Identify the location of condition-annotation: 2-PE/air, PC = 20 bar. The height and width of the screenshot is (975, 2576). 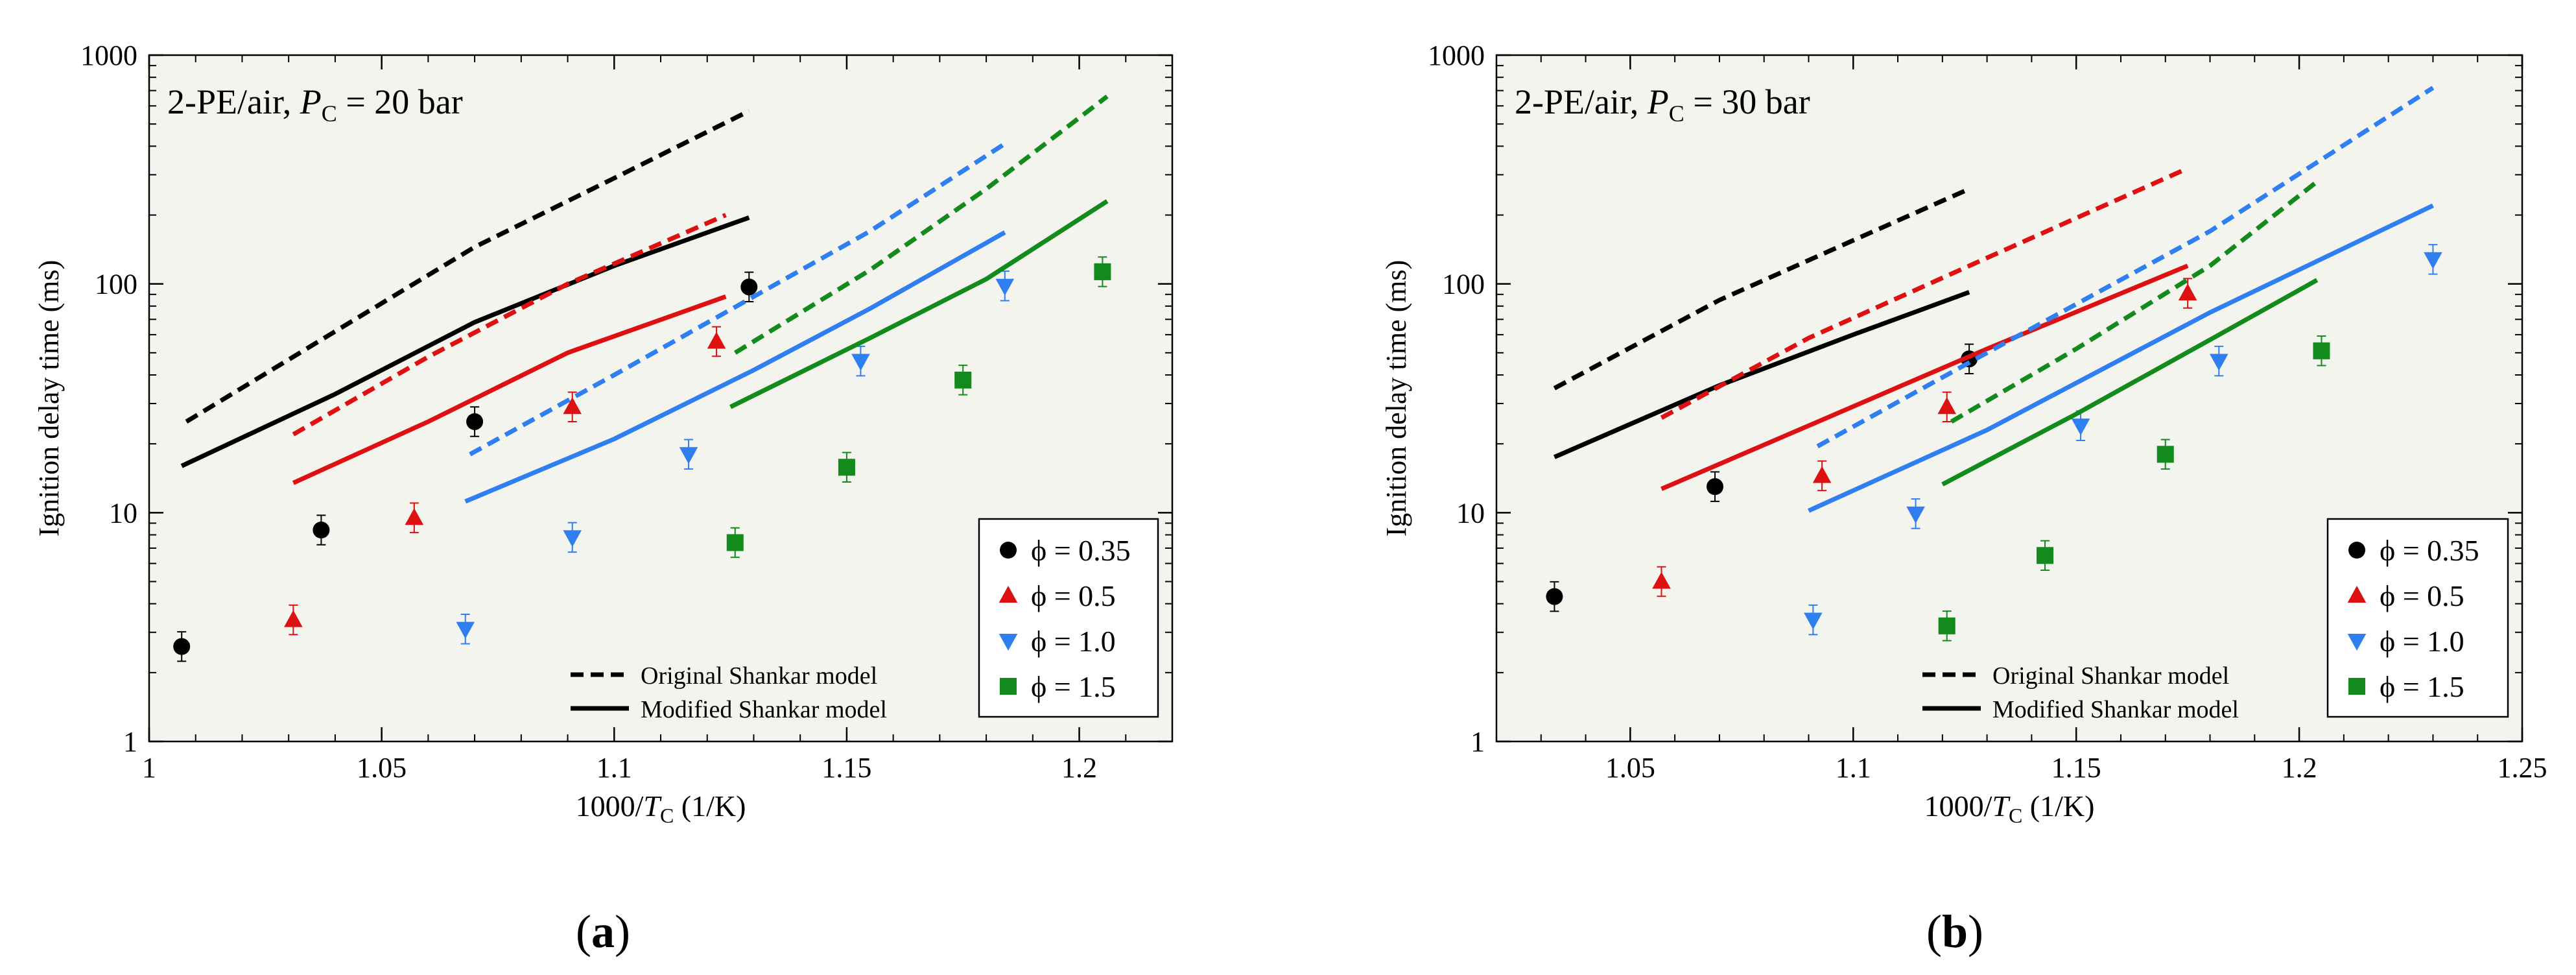
(315, 104).